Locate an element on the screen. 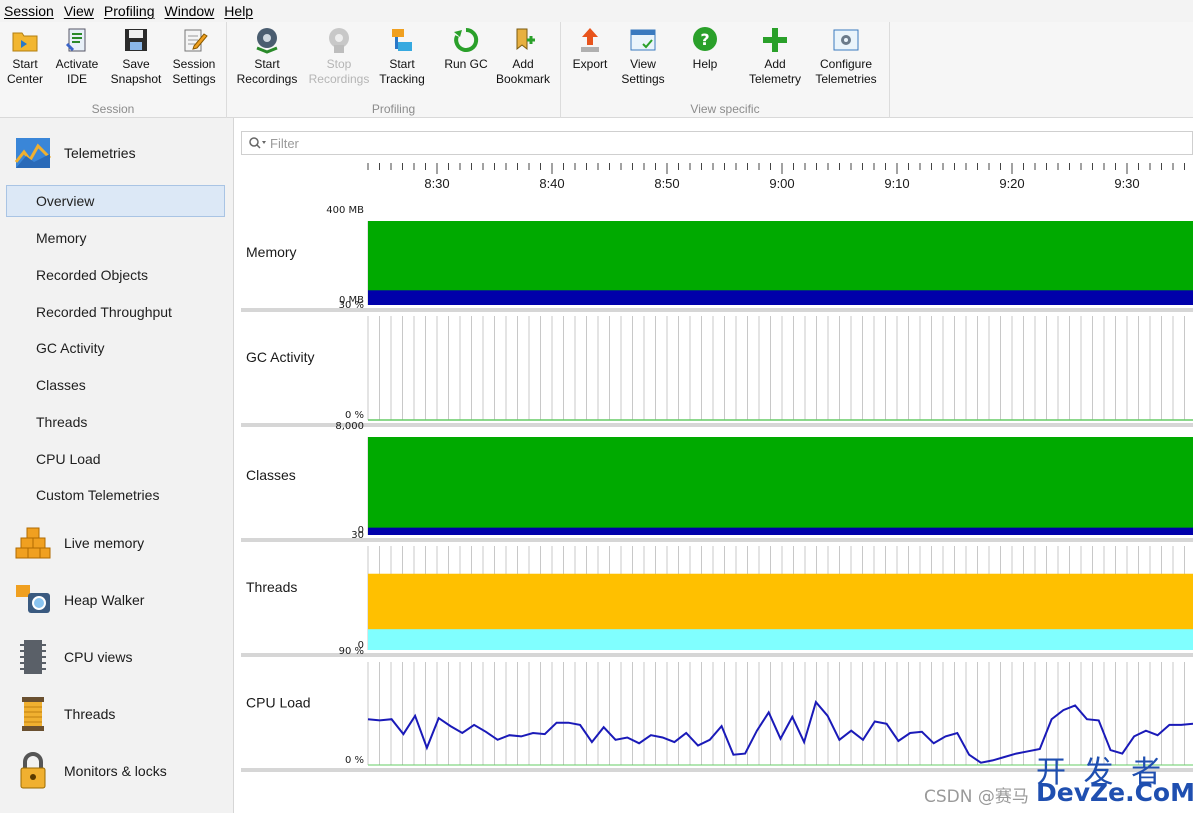 The height and width of the screenshot is (813, 1193). sidebar-section-monitors-locks: Monitors & locks is located at coordinates (90, 771).